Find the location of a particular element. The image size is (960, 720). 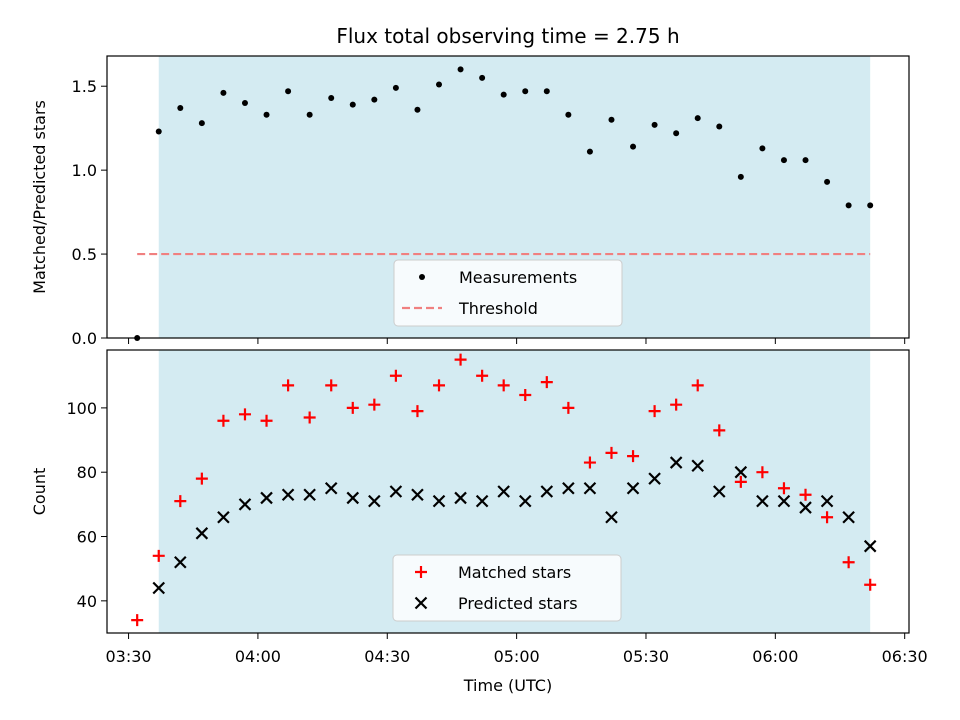

x-axis-label: Time (UTC) is located at coordinates (507, 685).